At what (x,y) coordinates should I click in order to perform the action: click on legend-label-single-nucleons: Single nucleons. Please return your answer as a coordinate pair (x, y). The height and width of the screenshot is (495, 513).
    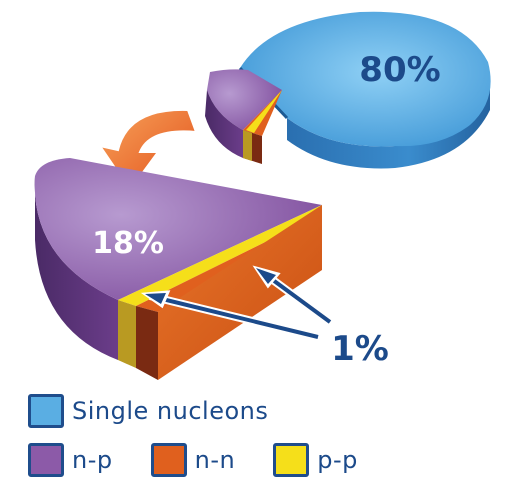
    Looking at the image, I should click on (170, 411).